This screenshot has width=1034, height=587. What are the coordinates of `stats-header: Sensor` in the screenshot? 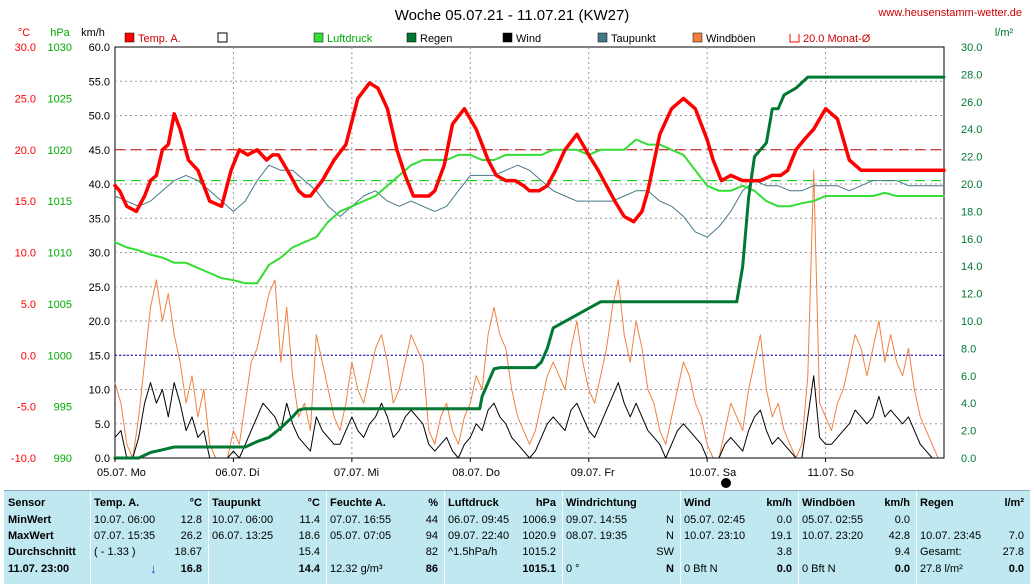 It's located at (47, 503).